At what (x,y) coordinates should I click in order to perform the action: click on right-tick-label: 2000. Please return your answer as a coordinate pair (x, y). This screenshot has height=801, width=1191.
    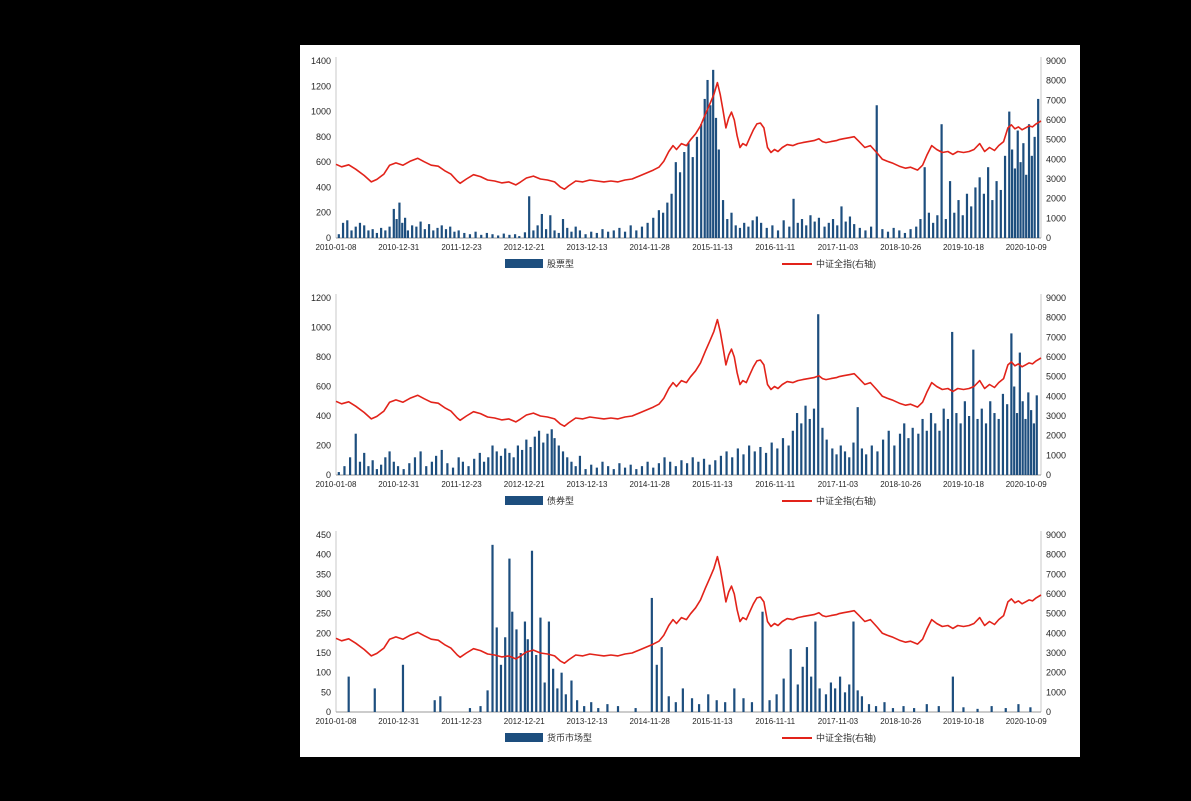
    Looking at the image, I should click on (1056, 436).